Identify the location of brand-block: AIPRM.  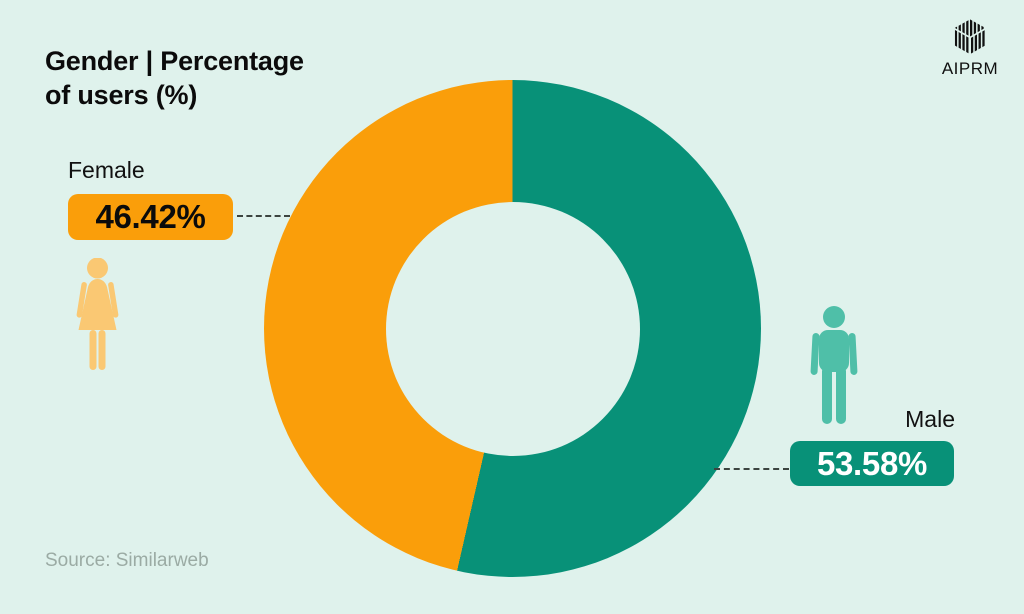
(970, 47).